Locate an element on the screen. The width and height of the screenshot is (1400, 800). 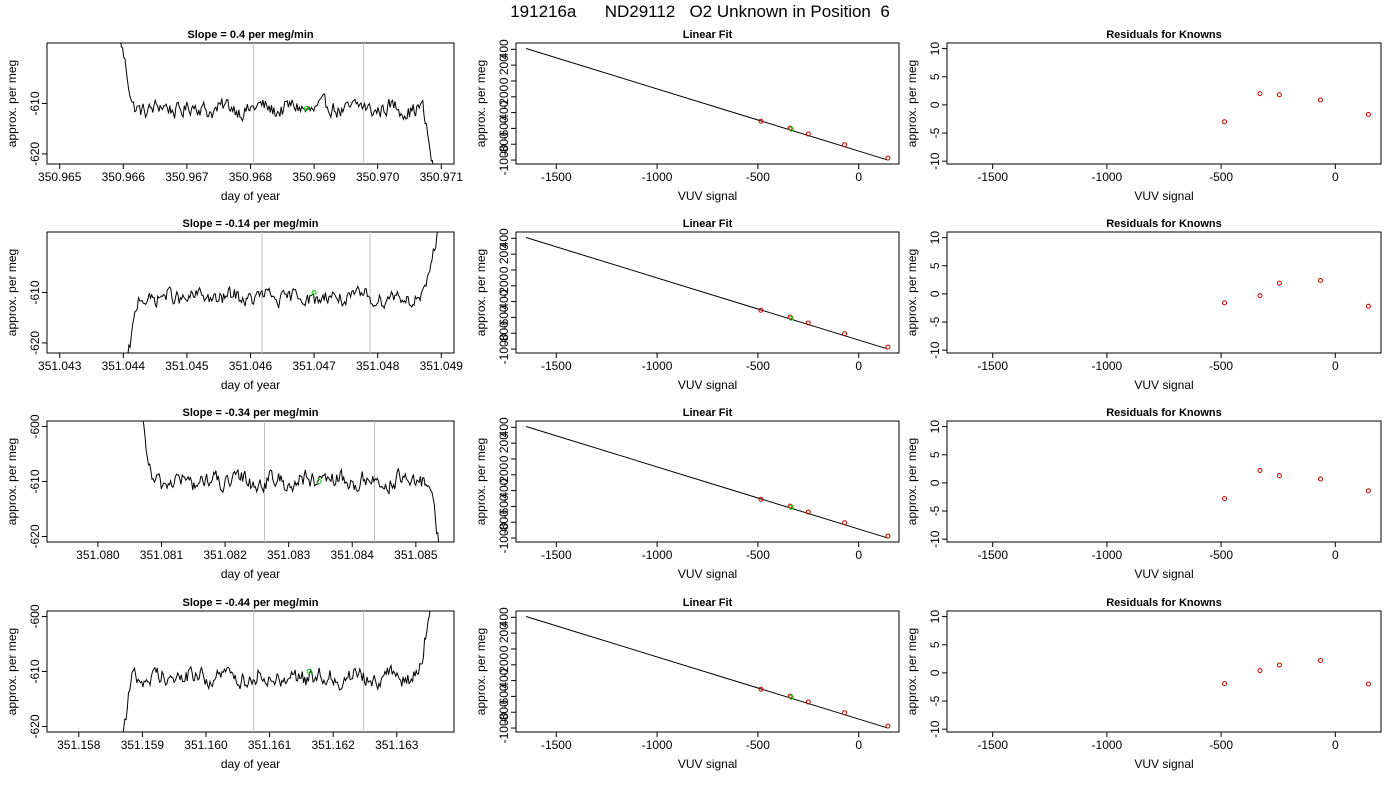
x-tick-label: 351.160 is located at coordinates (206, 745).